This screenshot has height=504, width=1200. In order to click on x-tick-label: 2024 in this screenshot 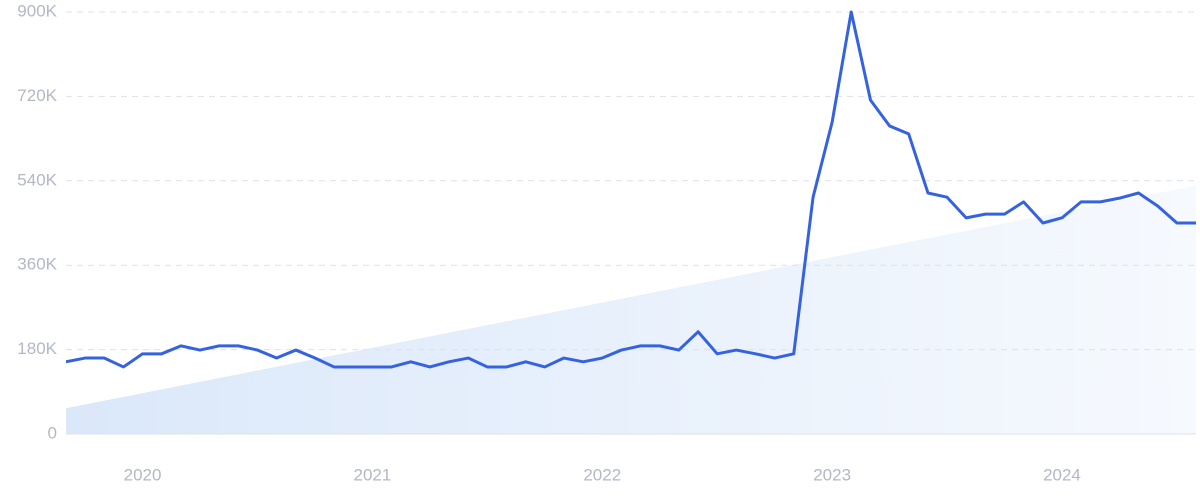, I will do `click(1062, 474)`.